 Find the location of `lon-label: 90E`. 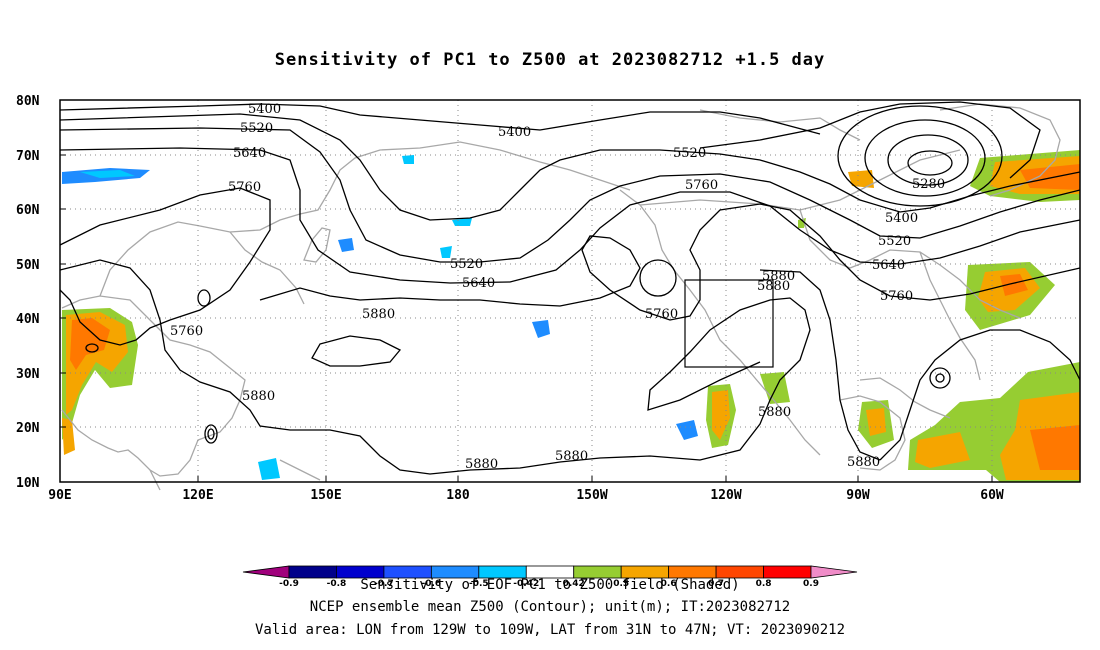

lon-label: 90E is located at coordinates (59, 495).